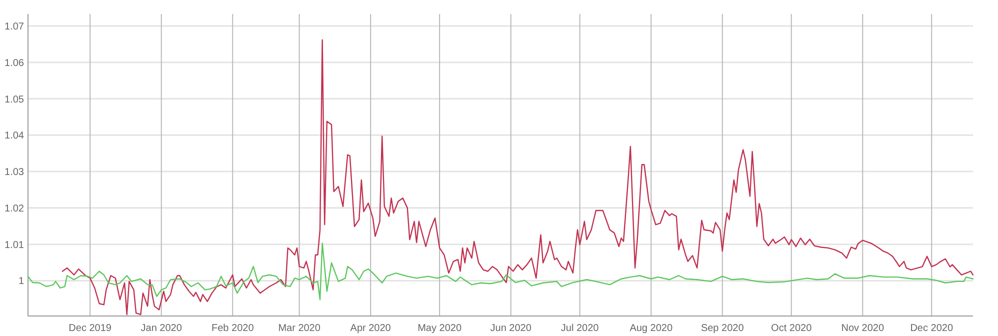  I want to click on x-tick-label: Apr 2020, so click(371, 328).